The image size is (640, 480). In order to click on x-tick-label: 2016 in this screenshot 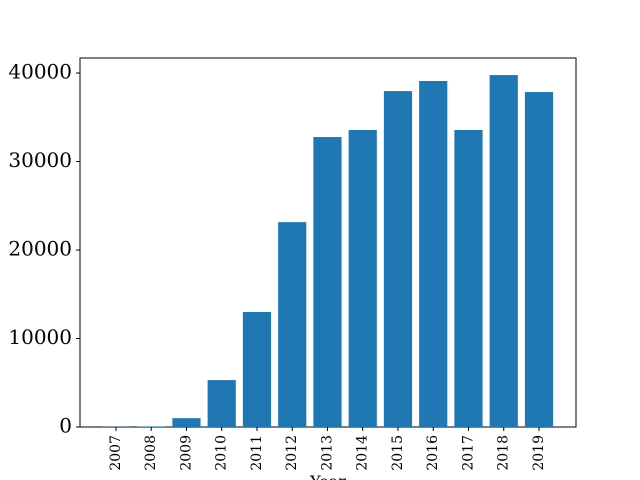, I will do `click(433, 453)`.